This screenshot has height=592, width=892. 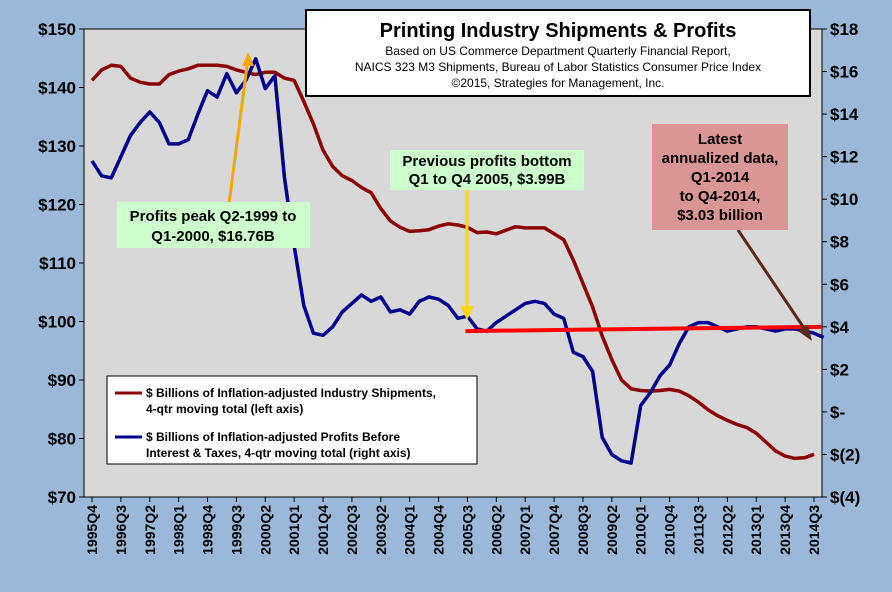 I want to click on x-tick-label: 2000Q2, so click(x=265, y=530).